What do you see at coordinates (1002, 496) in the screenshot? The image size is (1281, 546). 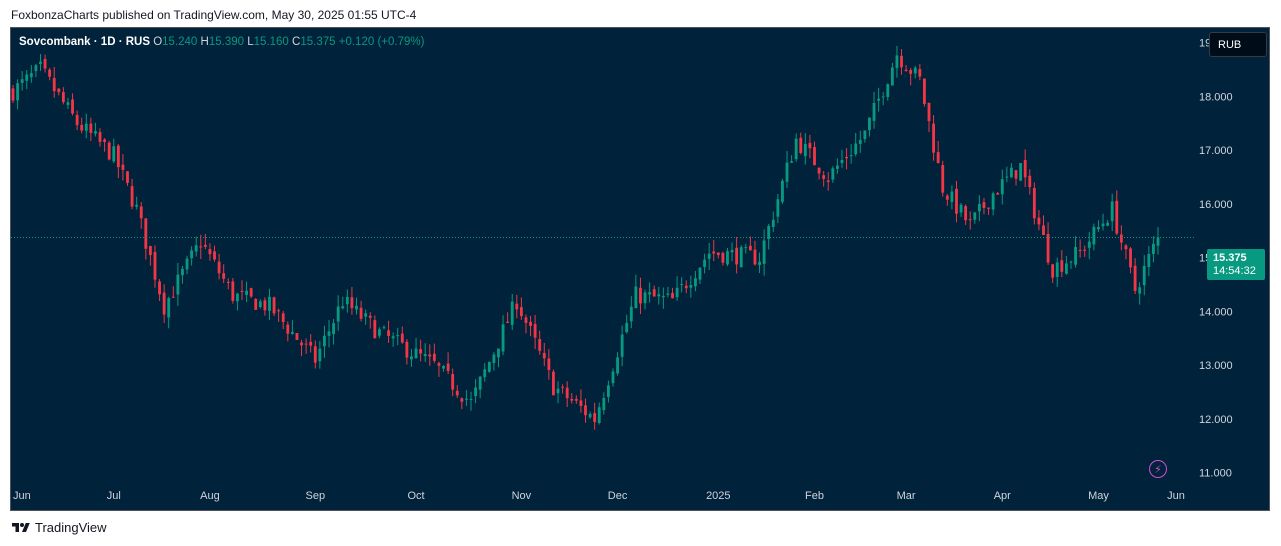 I see `time-axis-tick-label: Apr` at bounding box center [1002, 496].